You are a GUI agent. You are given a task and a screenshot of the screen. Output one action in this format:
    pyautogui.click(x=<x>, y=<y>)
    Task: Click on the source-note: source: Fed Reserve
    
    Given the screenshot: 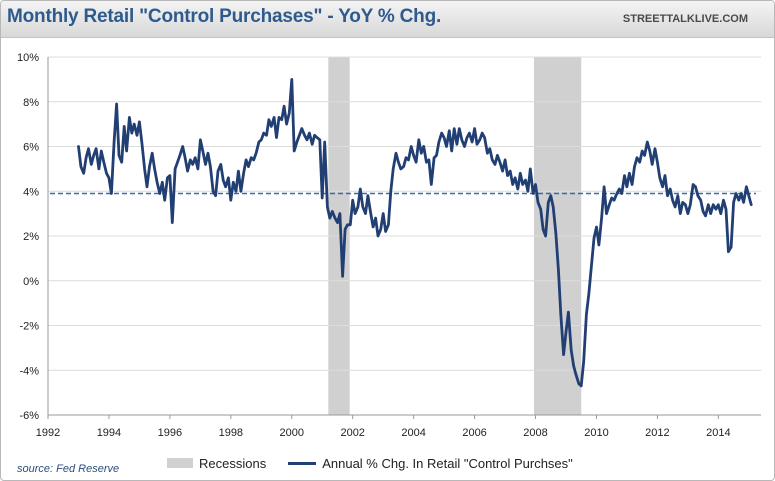 What is the action you would take?
    pyautogui.click(x=68, y=469)
    